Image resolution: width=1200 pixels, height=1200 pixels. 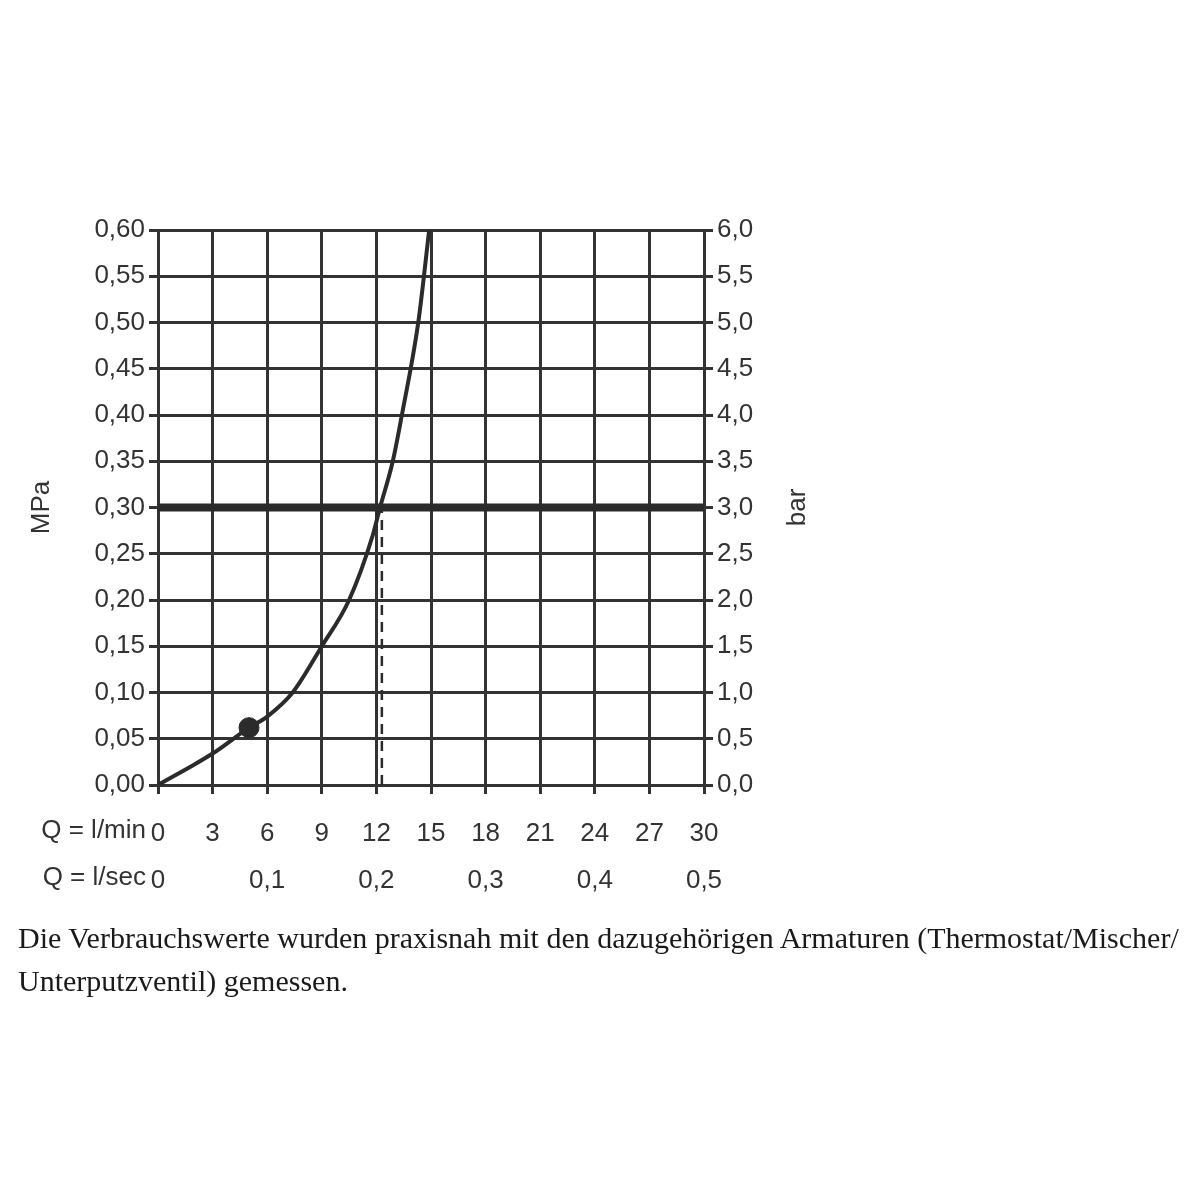 I want to click on y-tick-label: 0,30, so click(x=119, y=505).